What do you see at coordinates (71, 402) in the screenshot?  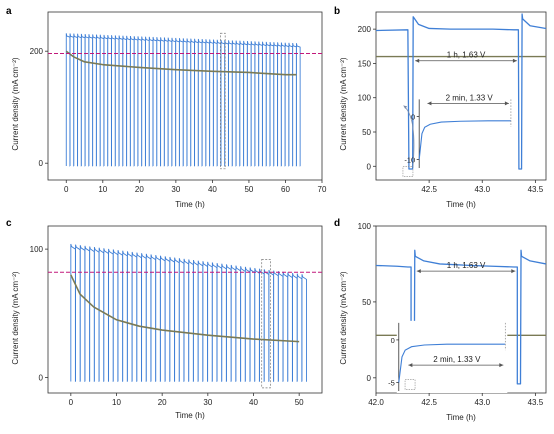 I see `x-tick-label-c: 0` at bounding box center [71, 402].